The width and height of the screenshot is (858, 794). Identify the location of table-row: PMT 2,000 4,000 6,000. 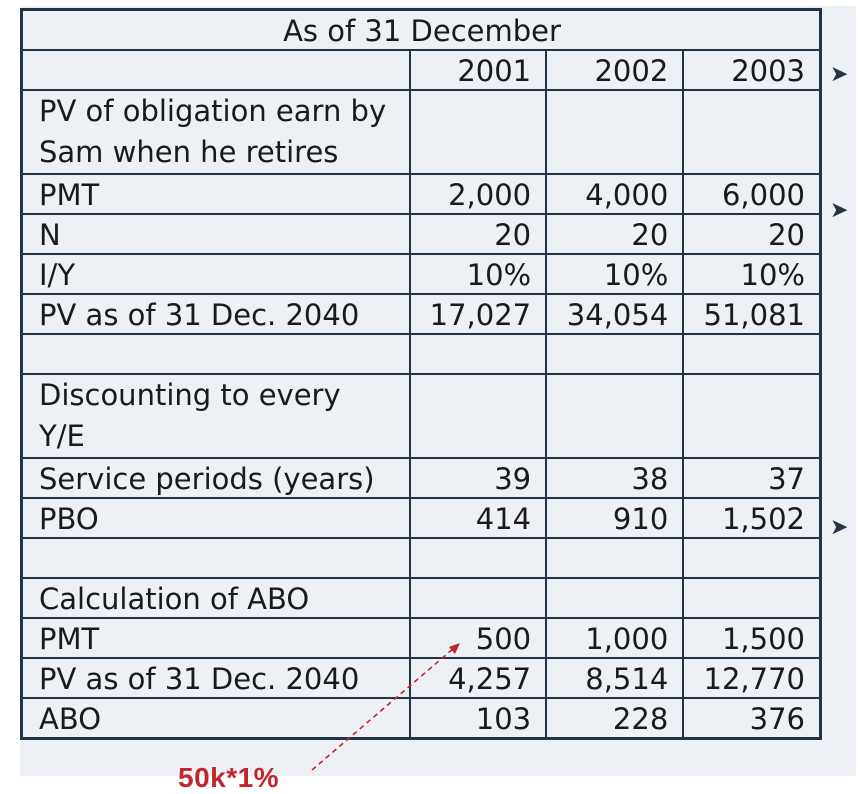
(421, 194).